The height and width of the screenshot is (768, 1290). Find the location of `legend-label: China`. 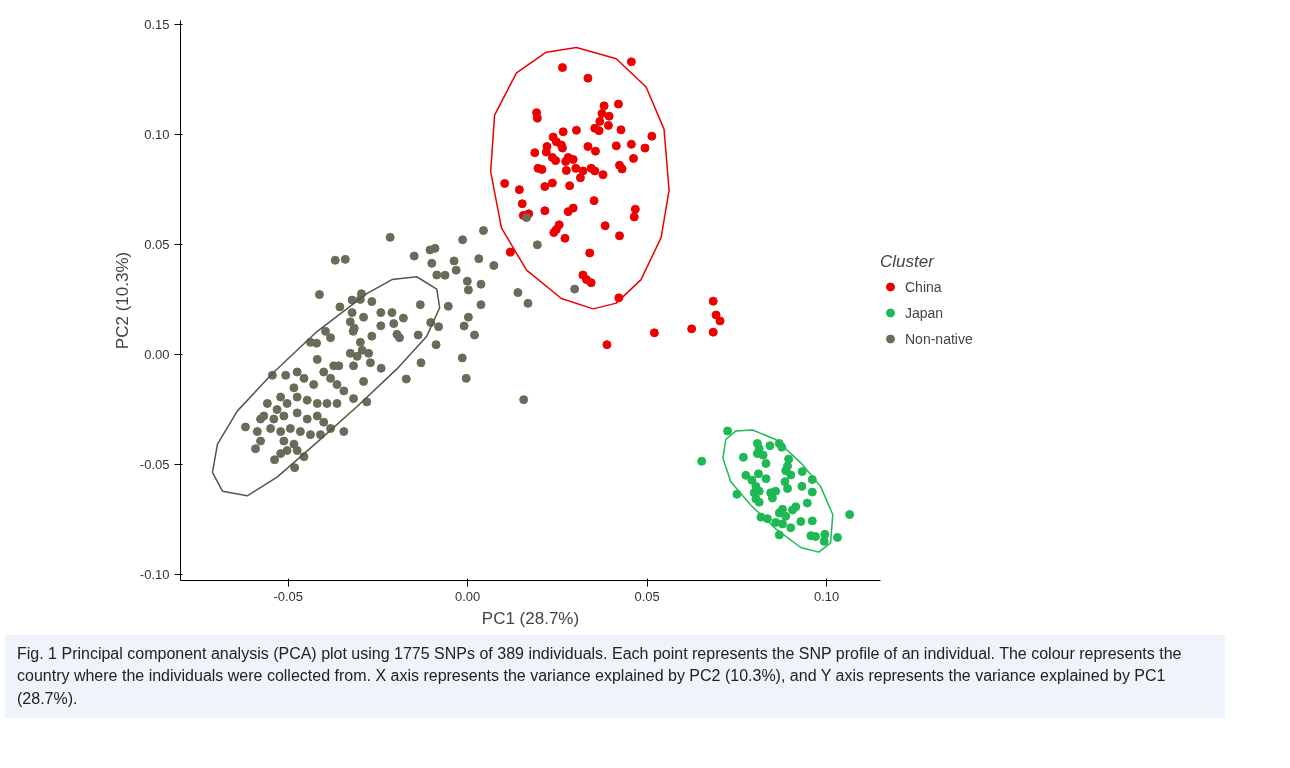

legend-label: China is located at coordinates (923, 286).